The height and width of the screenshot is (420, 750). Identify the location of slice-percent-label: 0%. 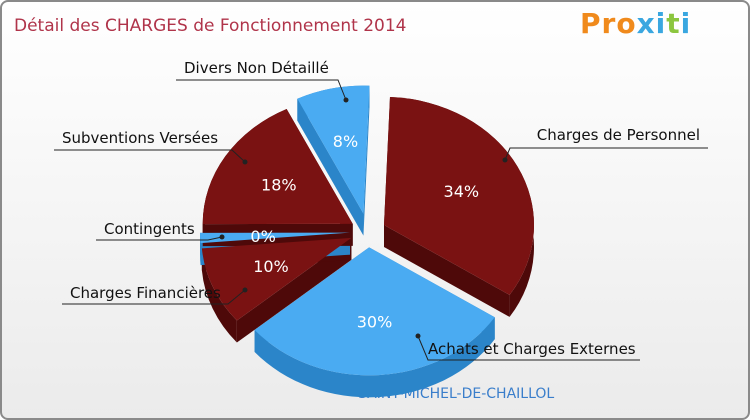
(262, 236).